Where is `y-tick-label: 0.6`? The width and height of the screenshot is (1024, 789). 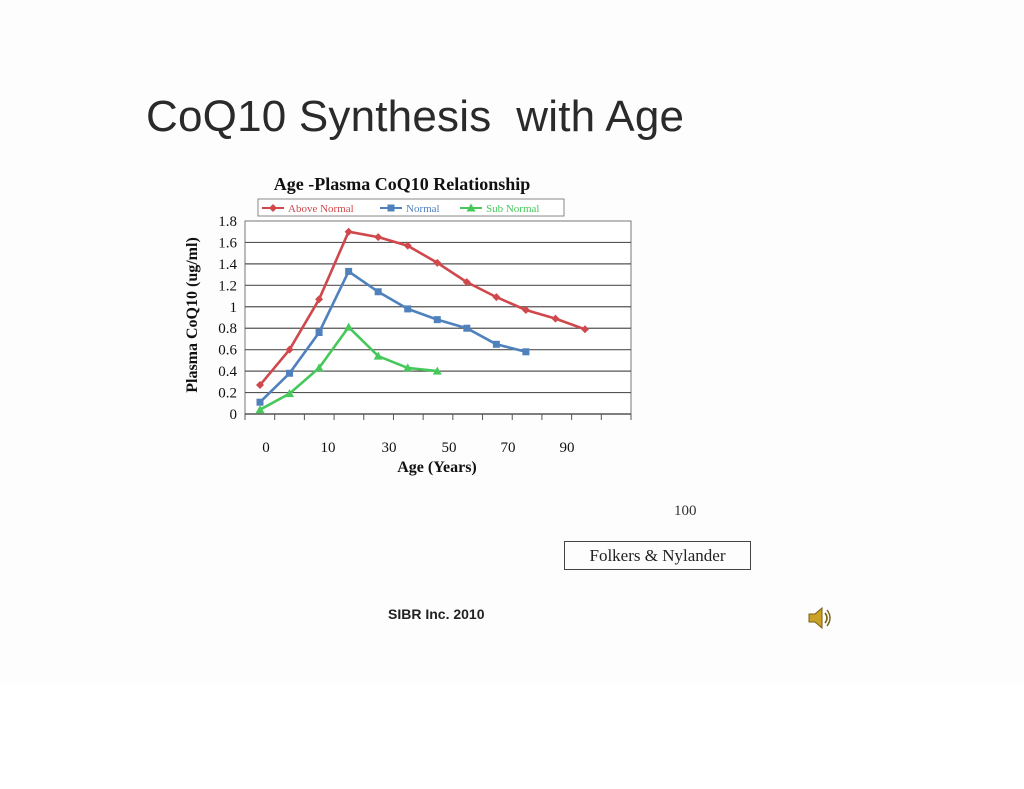
y-tick-label: 0.6 is located at coordinates (227, 351).